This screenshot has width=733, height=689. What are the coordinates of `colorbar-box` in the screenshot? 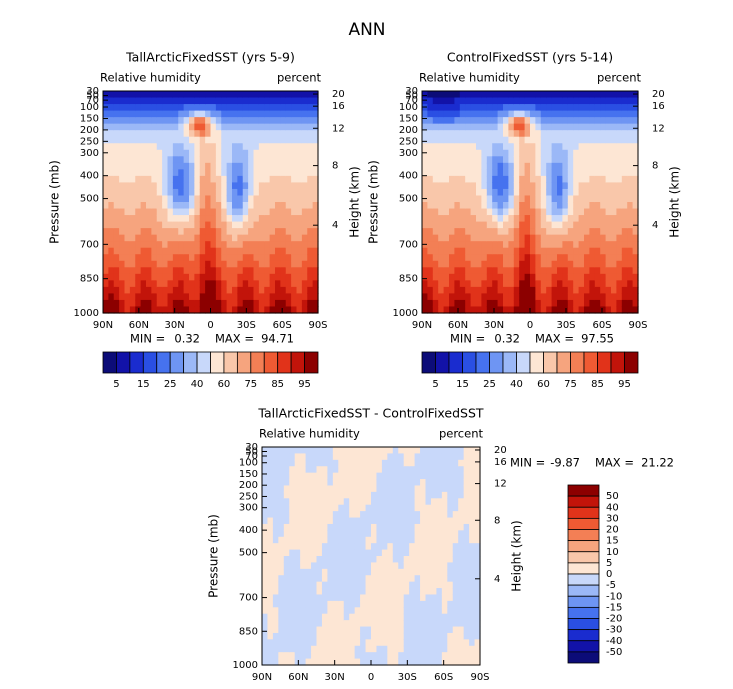 It's located at (583, 490).